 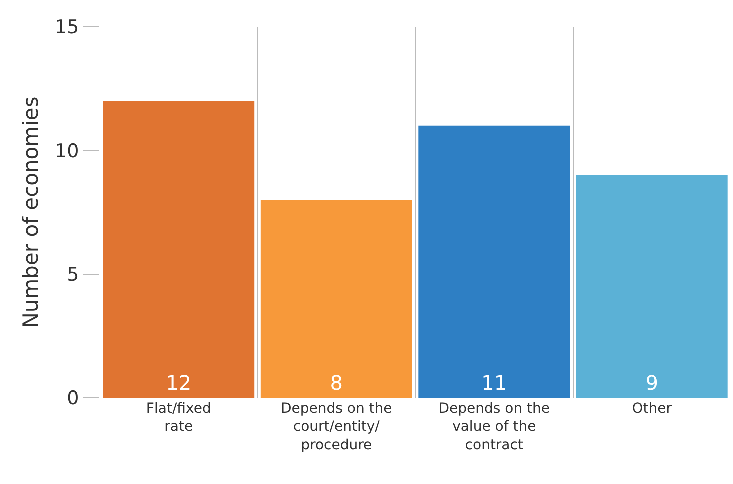 I want to click on y-tick-label: 5, so click(x=73, y=275).